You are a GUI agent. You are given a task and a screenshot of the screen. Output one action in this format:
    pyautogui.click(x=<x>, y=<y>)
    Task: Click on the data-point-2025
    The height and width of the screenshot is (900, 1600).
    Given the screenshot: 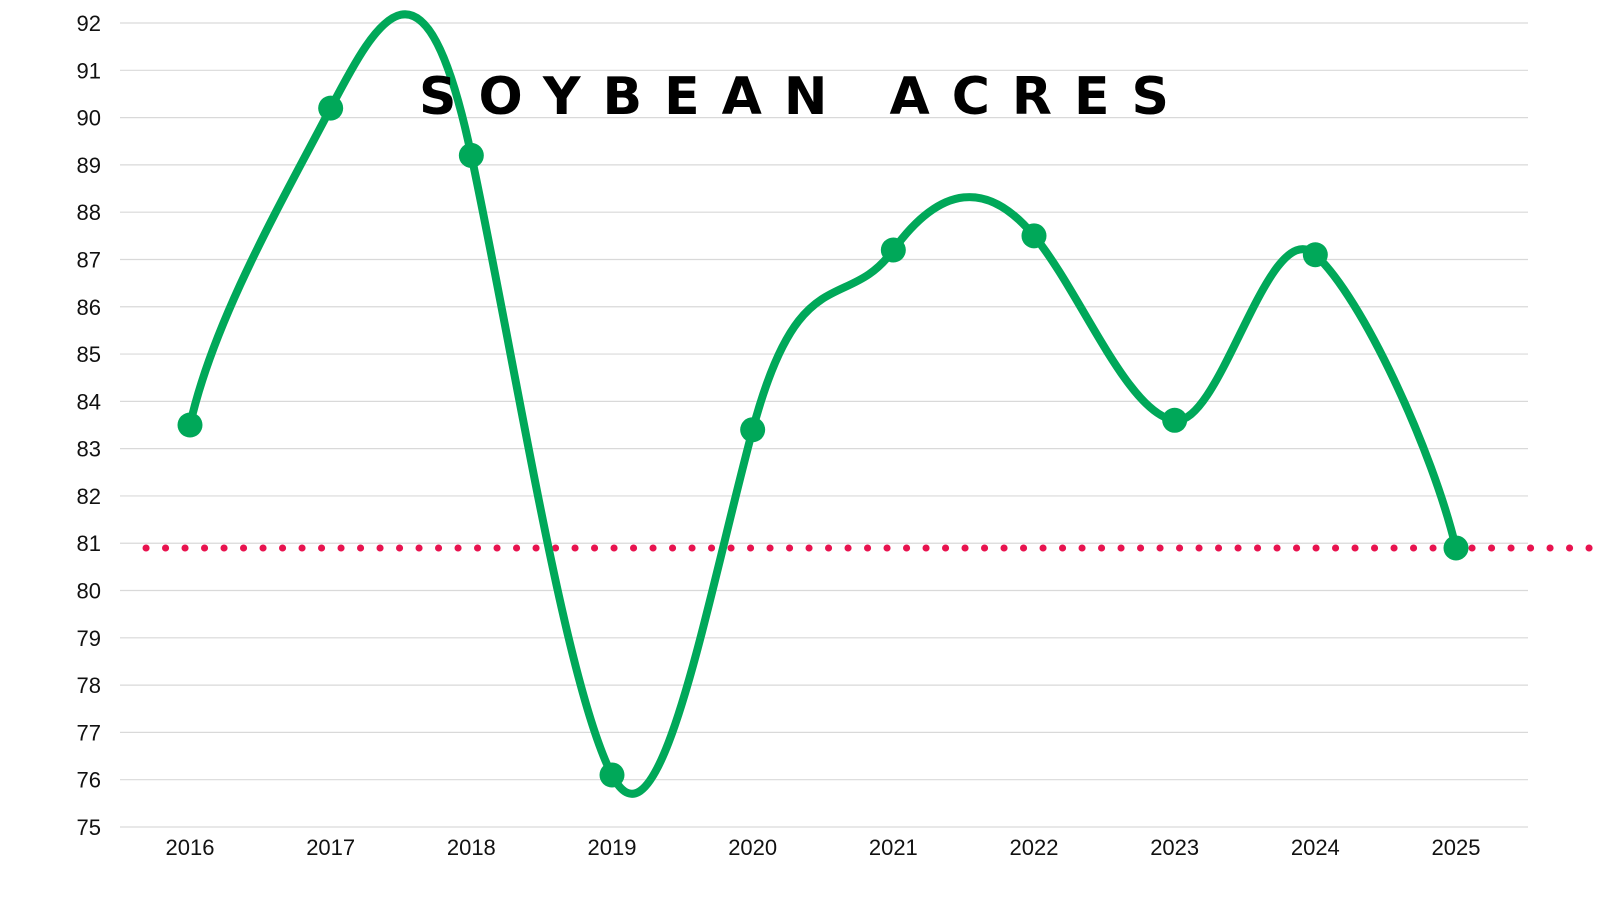 What is the action you would take?
    pyautogui.click(x=1456, y=548)
    